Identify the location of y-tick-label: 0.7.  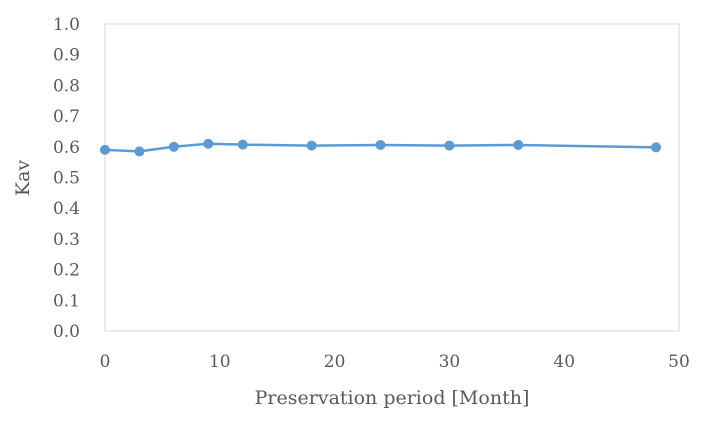
(66, 117).